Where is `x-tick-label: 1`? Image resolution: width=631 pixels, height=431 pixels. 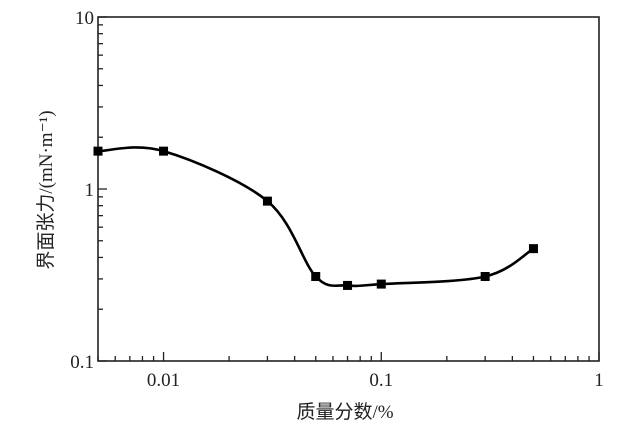 x-tick-label: 1 is located at coordinates (599, 380).